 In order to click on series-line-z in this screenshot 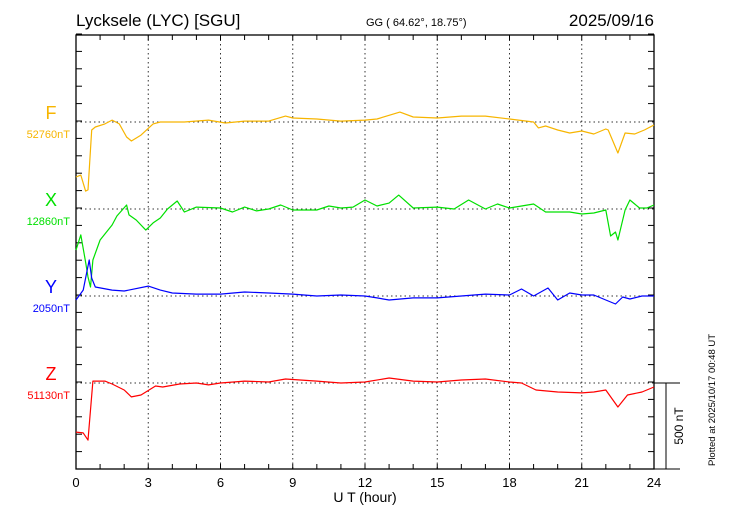, I will do `click(365, 409)`.